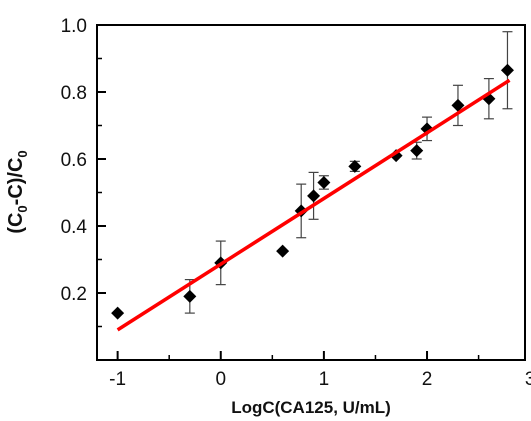 This screenshot has height=421, width=531. I want to click on y-tick-label: 0.4, so click(74, 227).